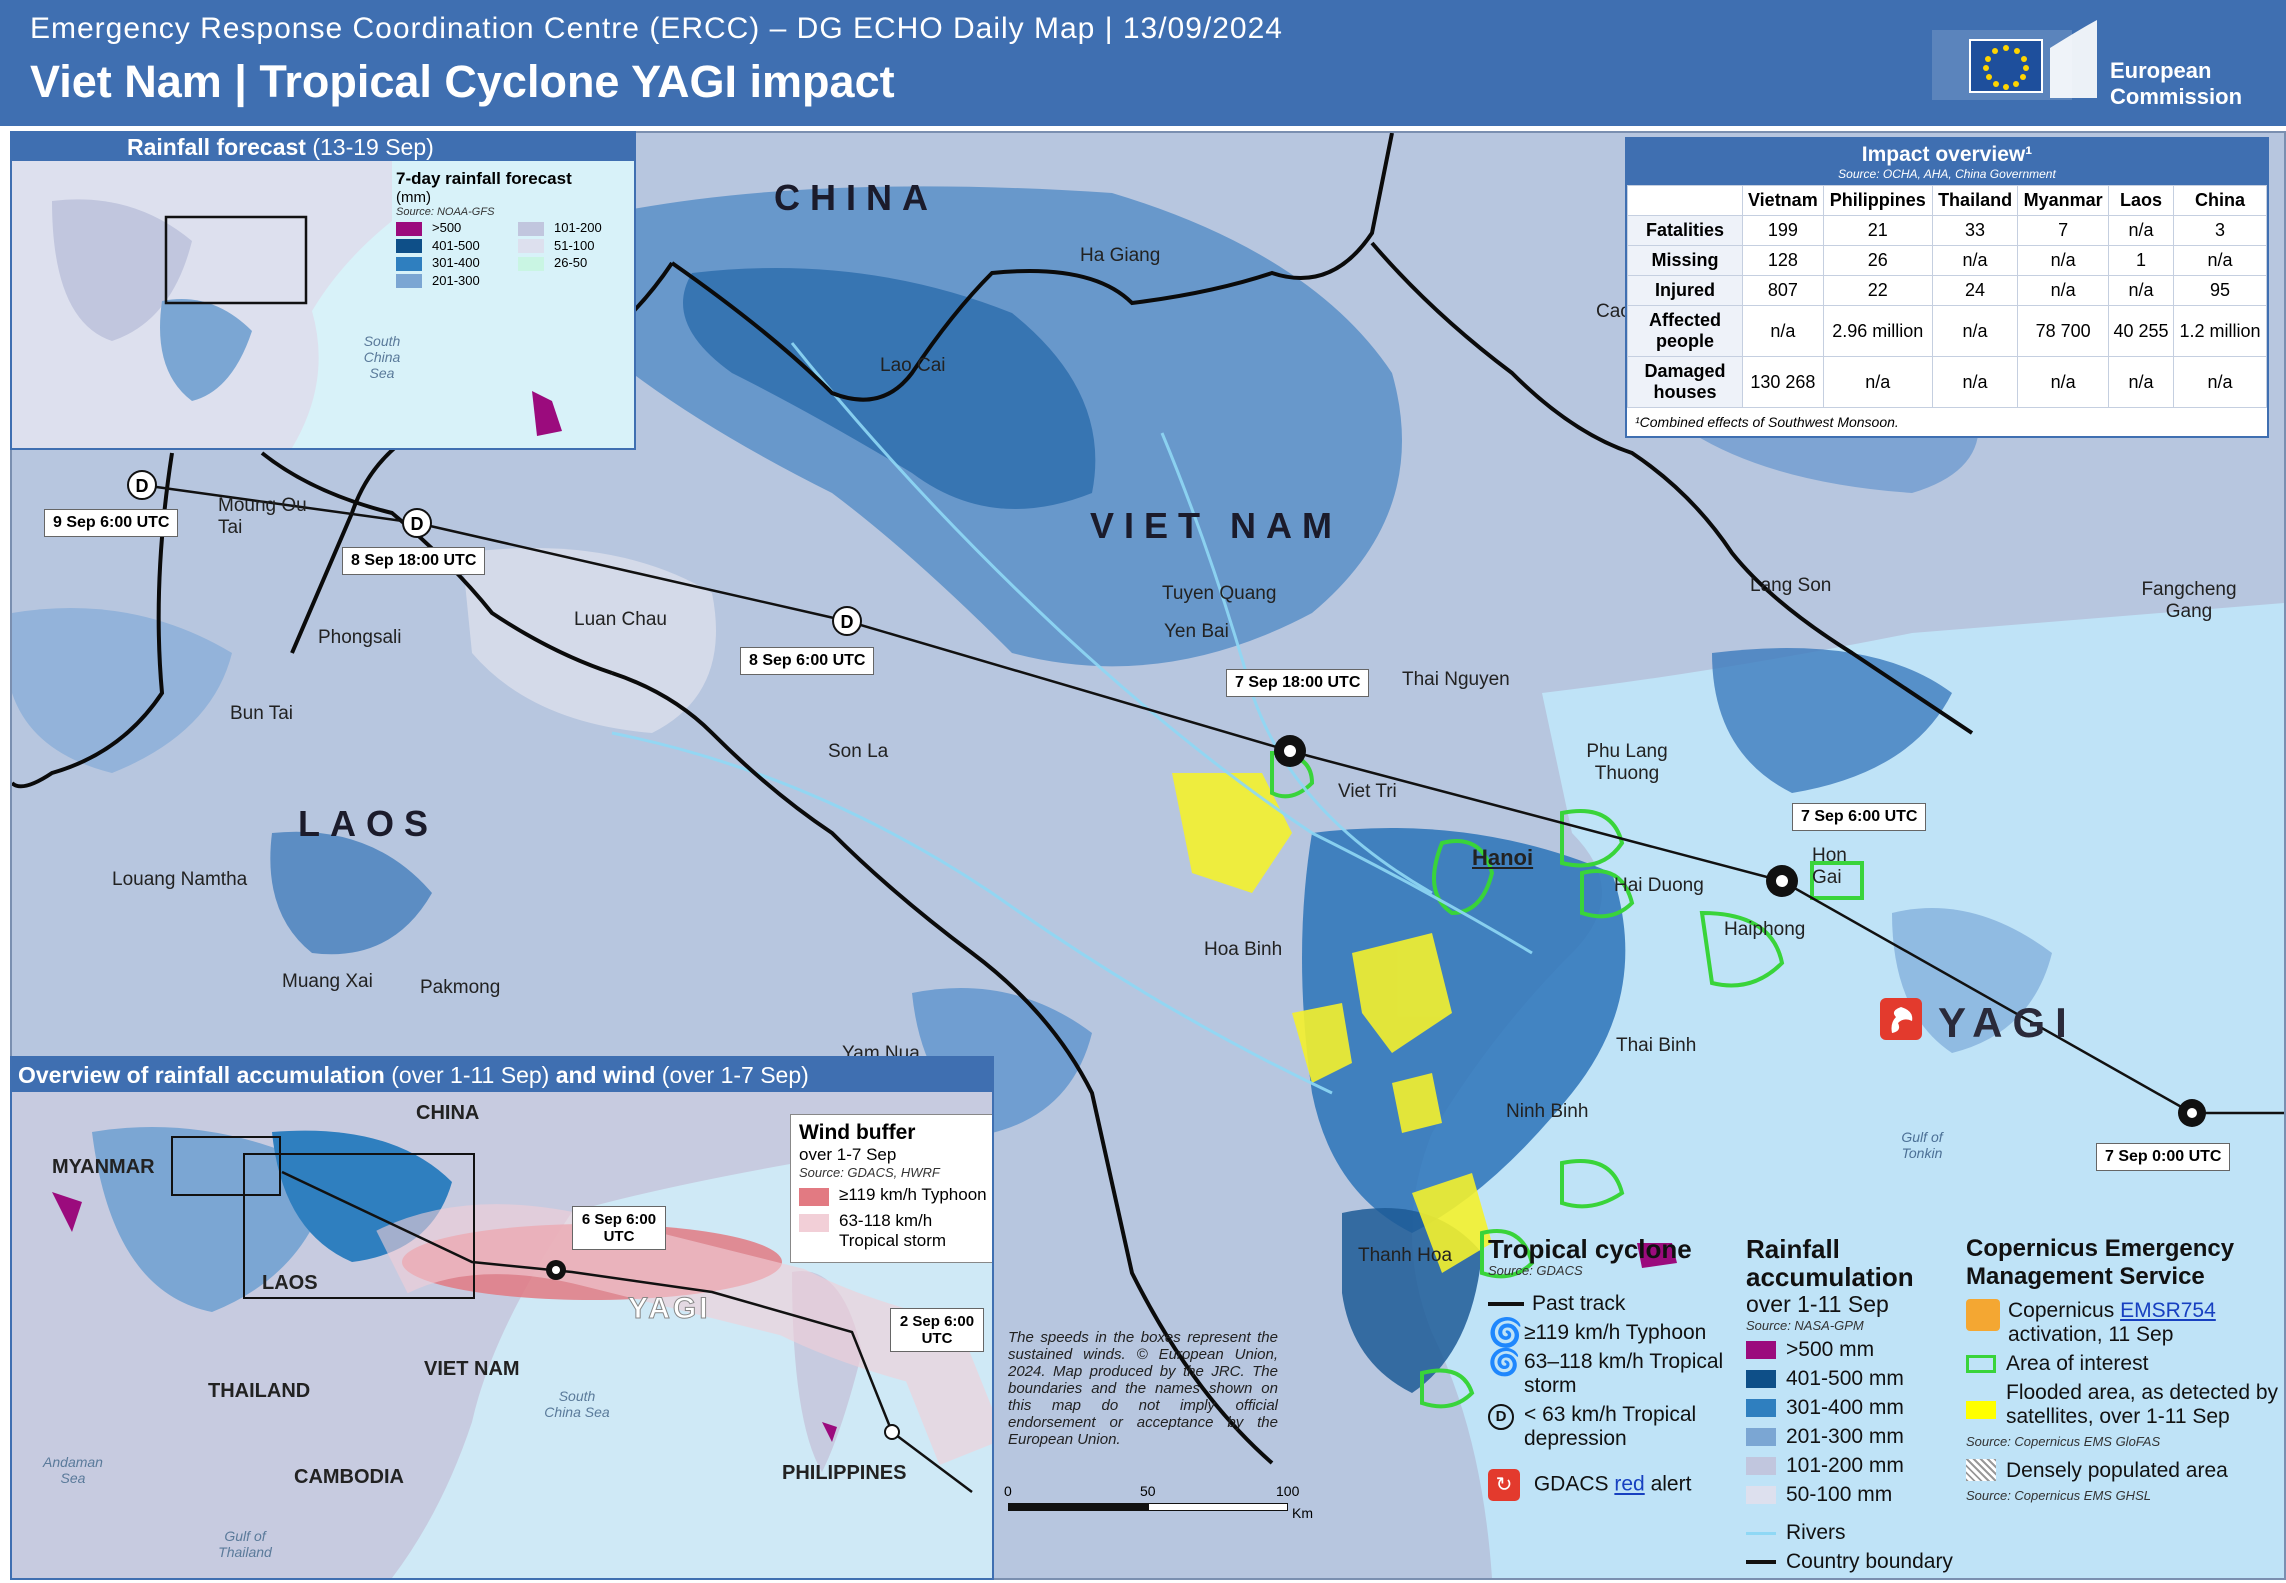 Image resolution: width=2286 pixels, height=1583 pixels. What do you see at coordinates (414, 561) in the screenshot?
I see `track-label-8sep-1800: 8 Sep 18:00 UTC` at bounding box center [414, 561].